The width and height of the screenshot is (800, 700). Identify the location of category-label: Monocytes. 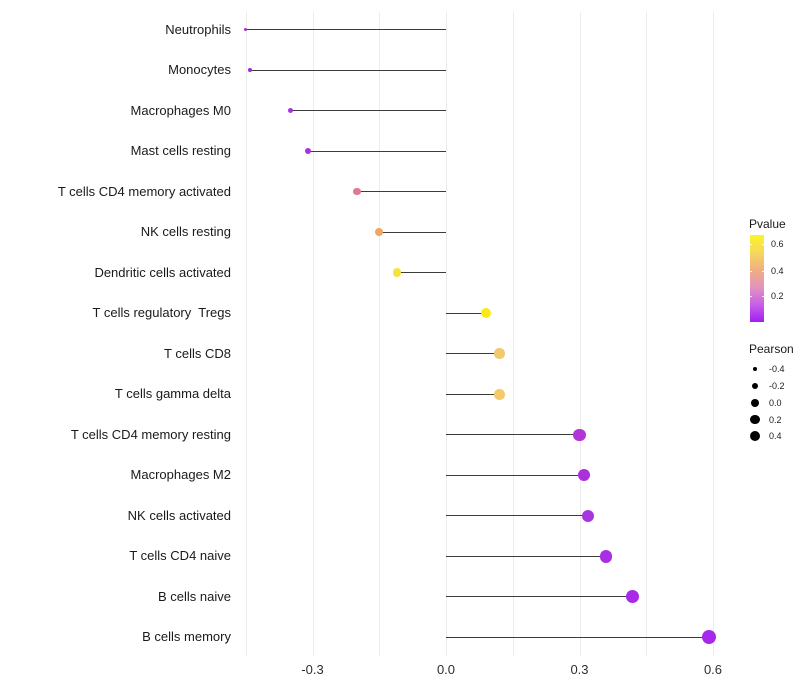
(199, 70).